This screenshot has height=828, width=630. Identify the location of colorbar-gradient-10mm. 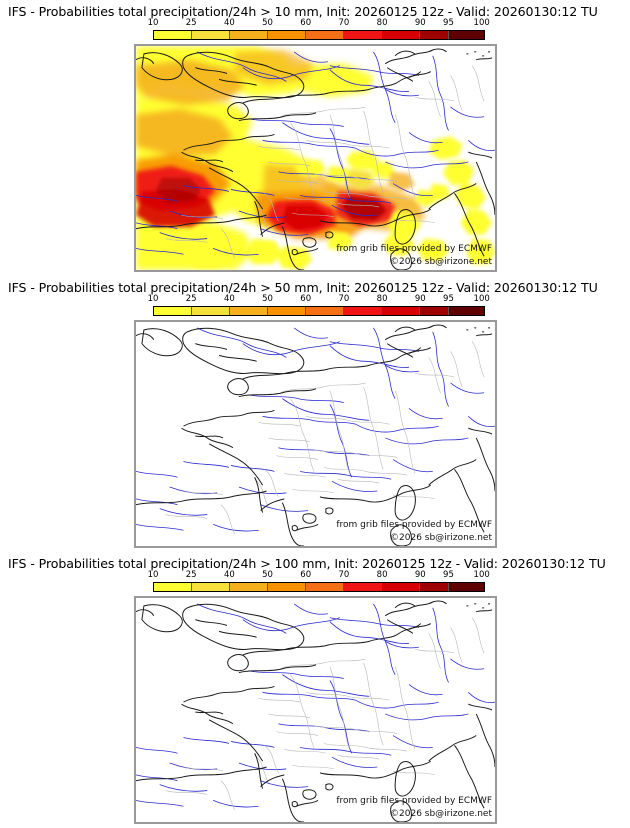
(319, 35).